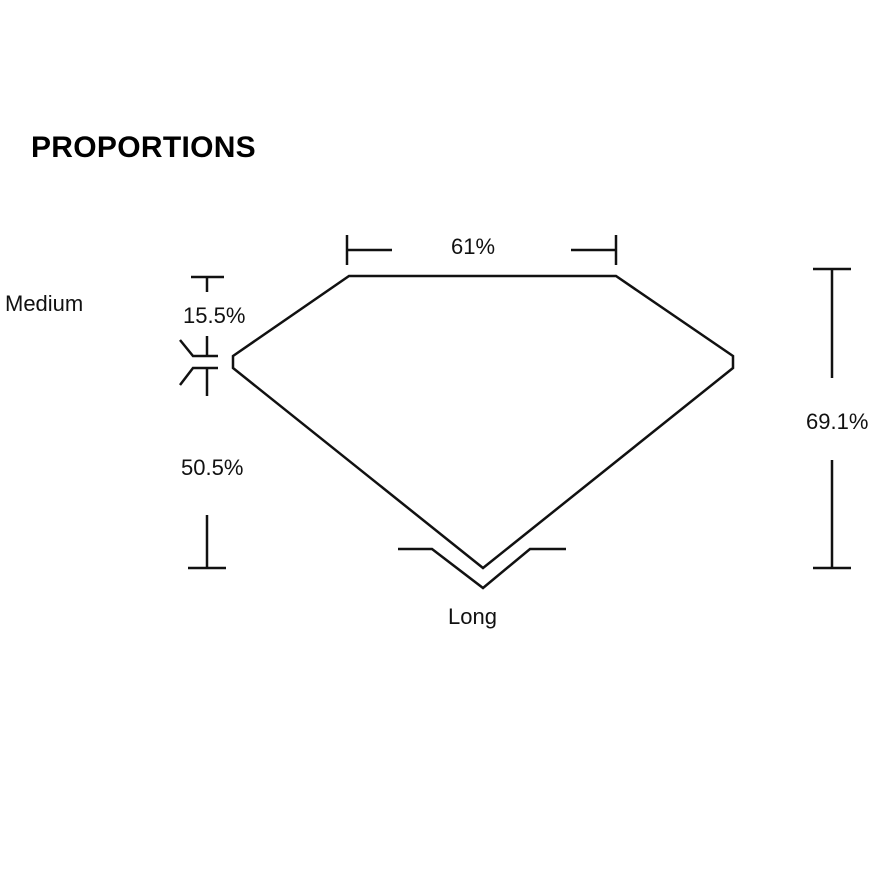 The image size is (882, 884). I want to click on total-depth-dimension, so click(832, 418).